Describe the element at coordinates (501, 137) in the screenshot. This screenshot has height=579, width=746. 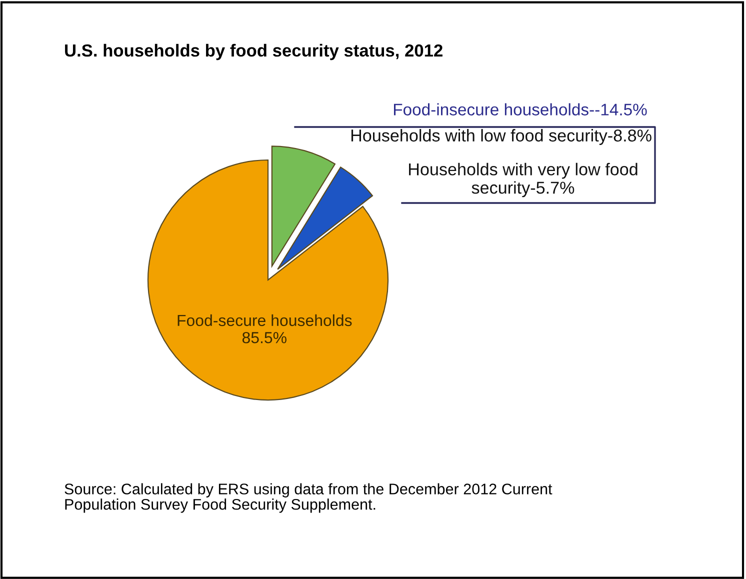
I see `slice-label: Households with low food security-8.8%` at that location.